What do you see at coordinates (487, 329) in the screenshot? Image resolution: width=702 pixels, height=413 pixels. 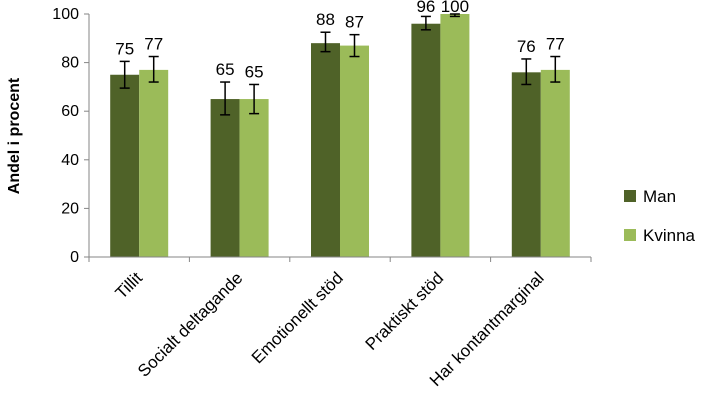 I see `x-category-label: Har kontantmarginal` at bounding box center [487, 329].